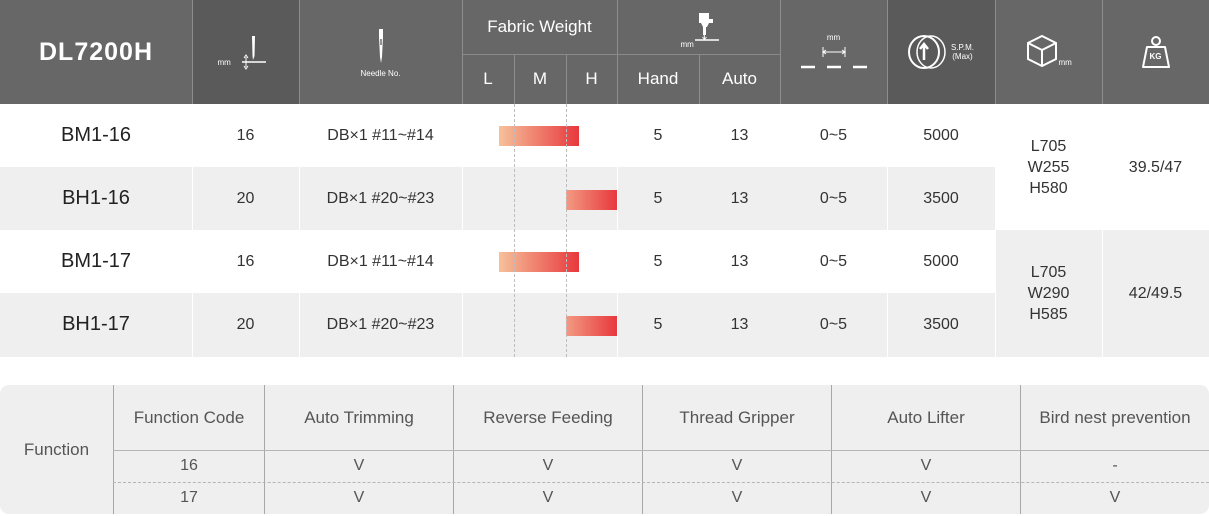 This screenshot has width=1209, height=516. I want to click on presser-label-hand: Hand, so click(658, 78).